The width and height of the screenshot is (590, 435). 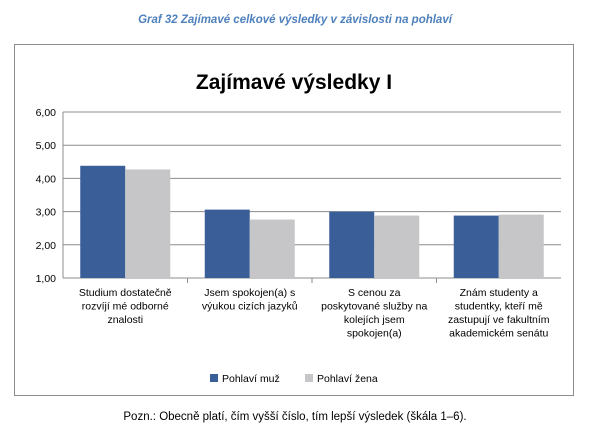 What do you see at coordinates (46, 179) in the screenshot?
I see `y-tick-label: 4,00` at bounding box center [46, 179].